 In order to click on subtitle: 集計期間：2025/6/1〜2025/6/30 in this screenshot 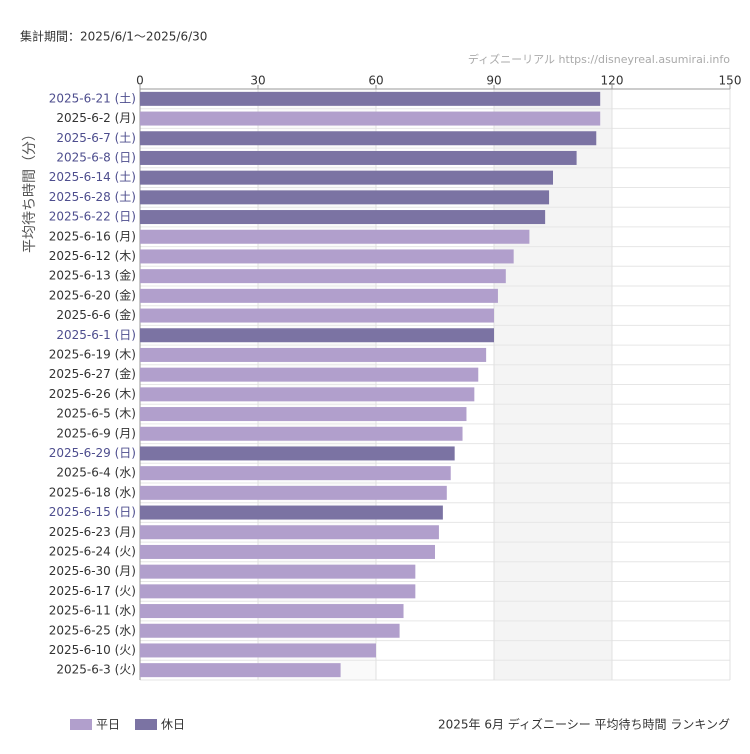, I will do `click(113, 36)`.